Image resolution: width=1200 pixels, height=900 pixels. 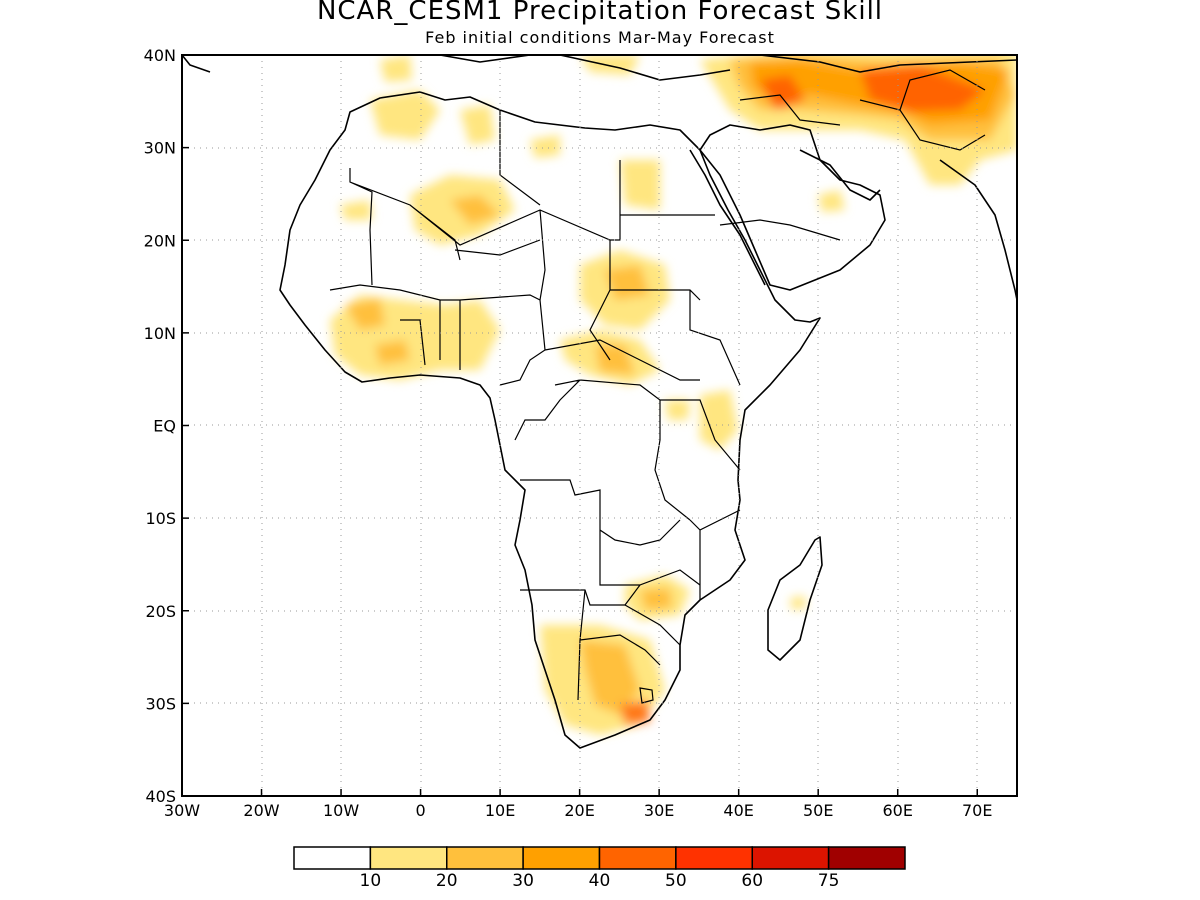 What do you see at coordinates (818, 810) in the screenshot?
I see `lon-tick-label: 50E` at bounding box center [818, 810].